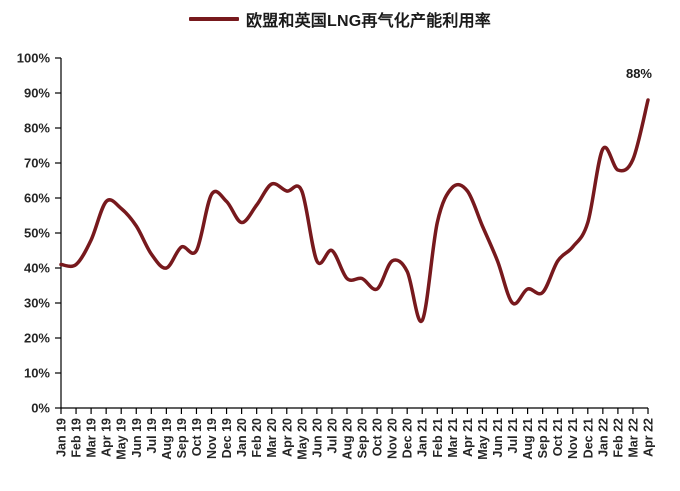  I want to click on x-axis-tick-label: May 19, so click(122, 439).